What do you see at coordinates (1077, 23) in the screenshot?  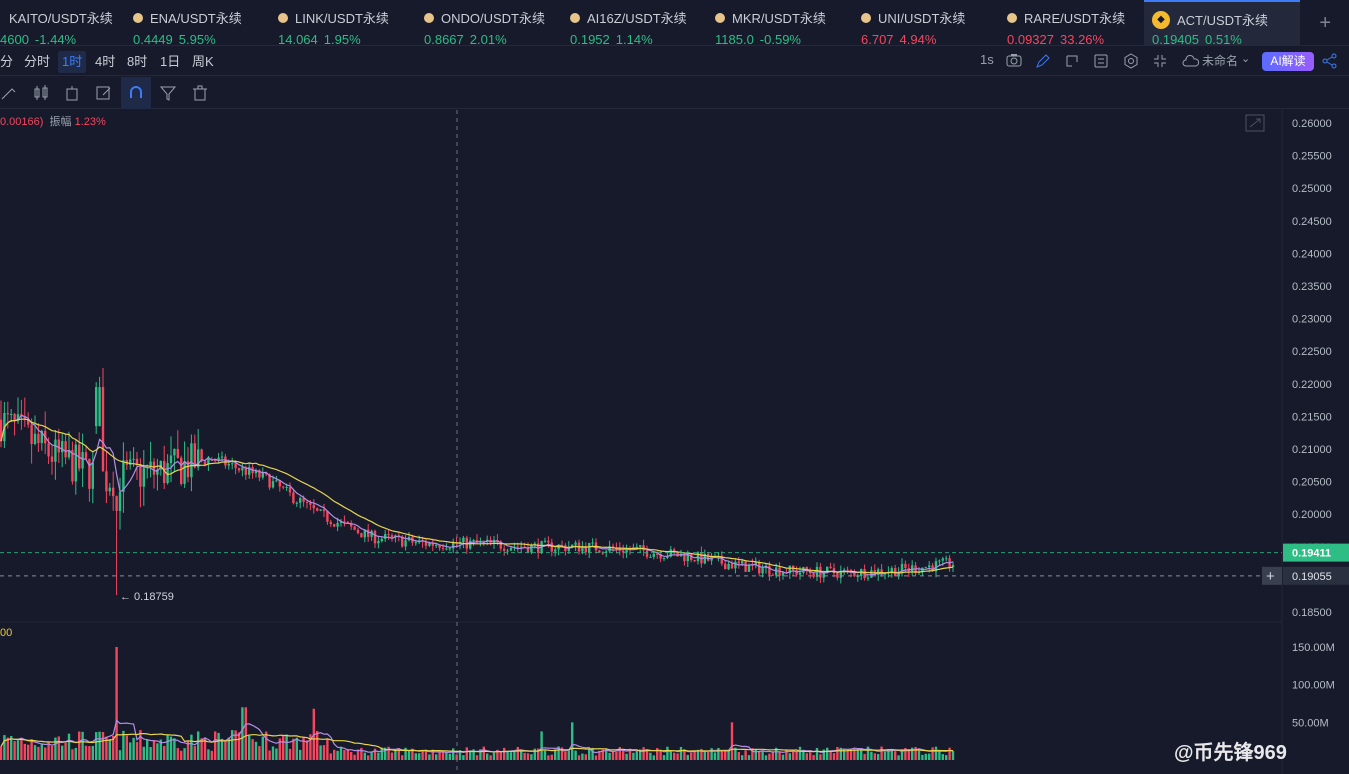 I see `ticker-tab: RARE/USDT永续 0.09327 33.26%` at bounding box center [1077, 23].